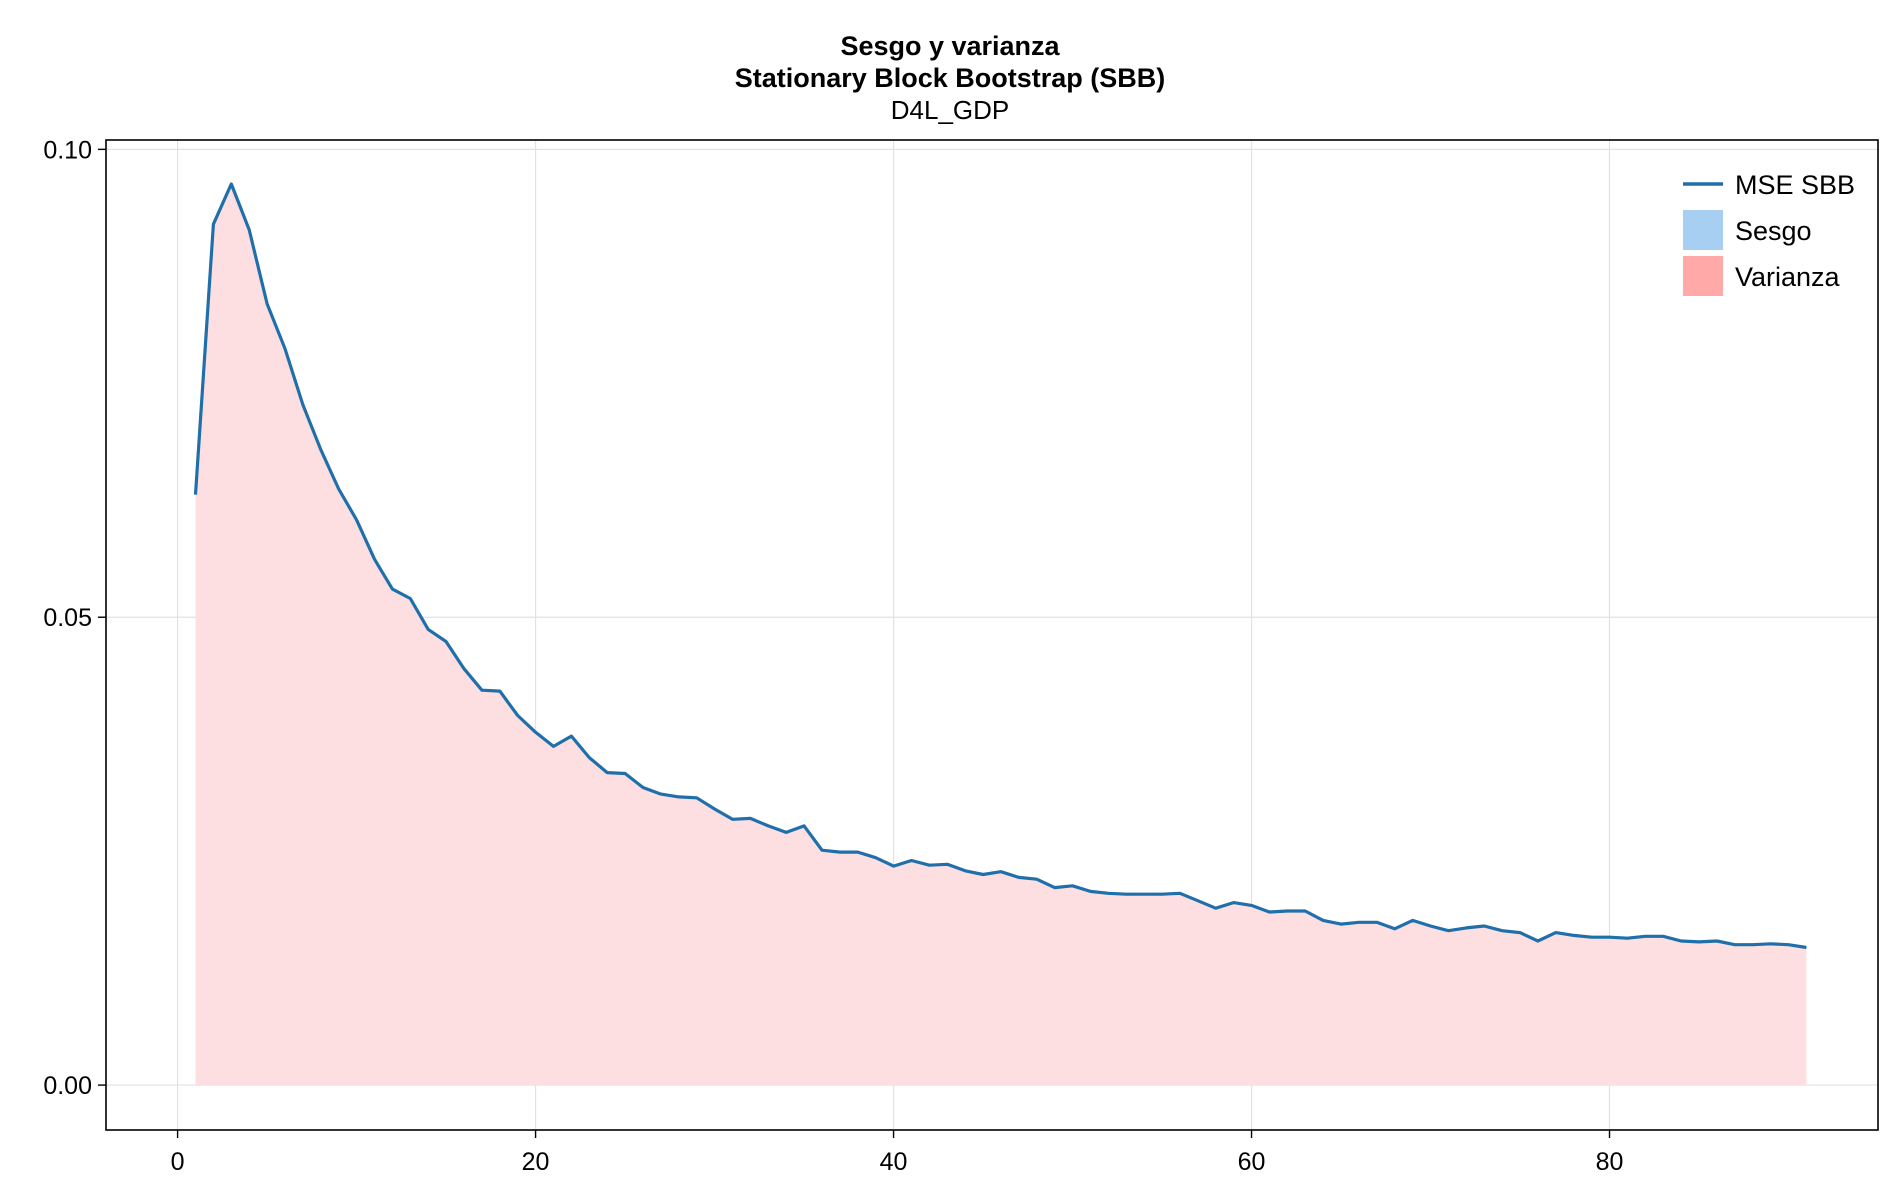 This screenshot has width=1900, height=1200. I want to click on chart-title: Sesgo y varianza, so click(950, 46).